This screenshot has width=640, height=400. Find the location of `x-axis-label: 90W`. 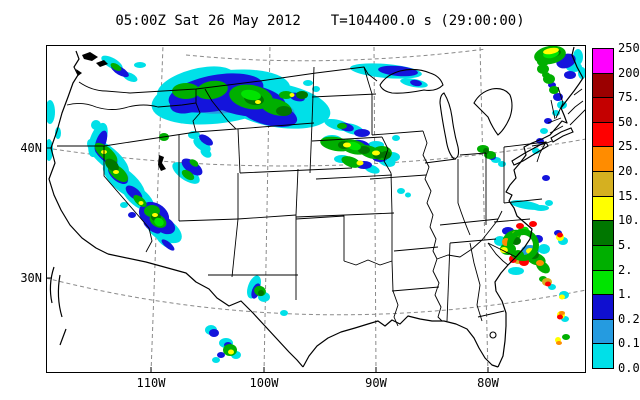

x-axis-label: 90W is located at coordinates (376, 383).